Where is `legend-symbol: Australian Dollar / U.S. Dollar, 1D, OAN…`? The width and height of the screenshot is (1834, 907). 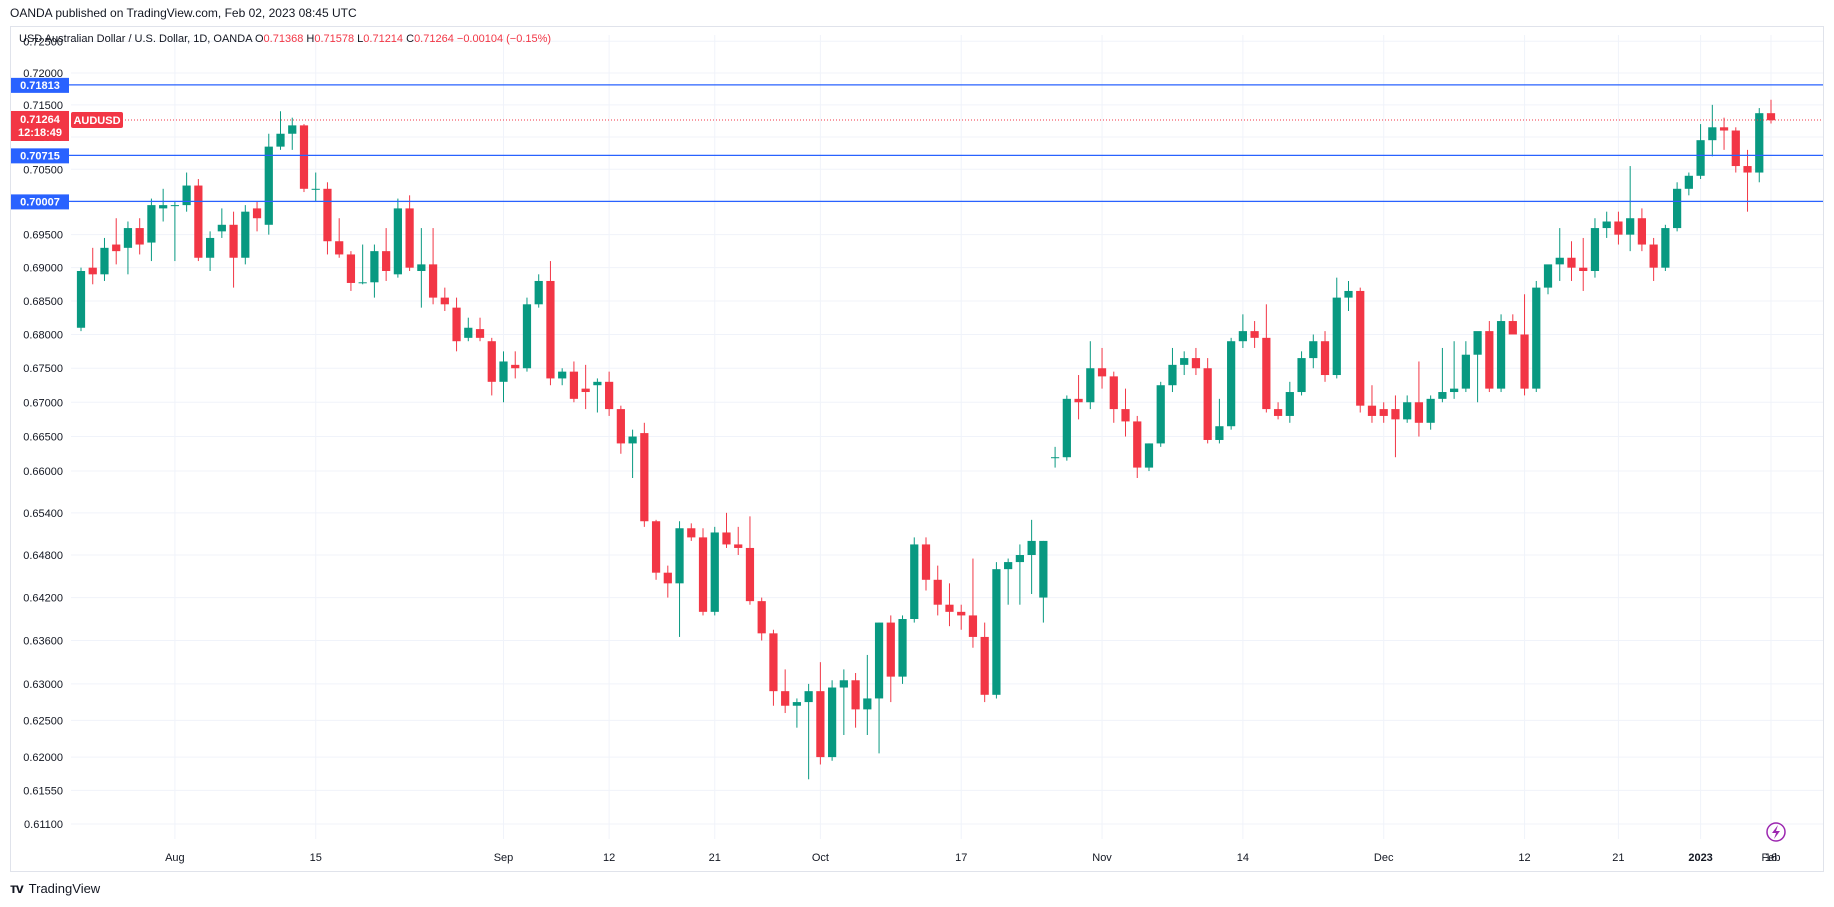
legend-symbol: Australian Dollar / U.S. Dollar, 1D, OAN… is located at coordinates (150, 39).